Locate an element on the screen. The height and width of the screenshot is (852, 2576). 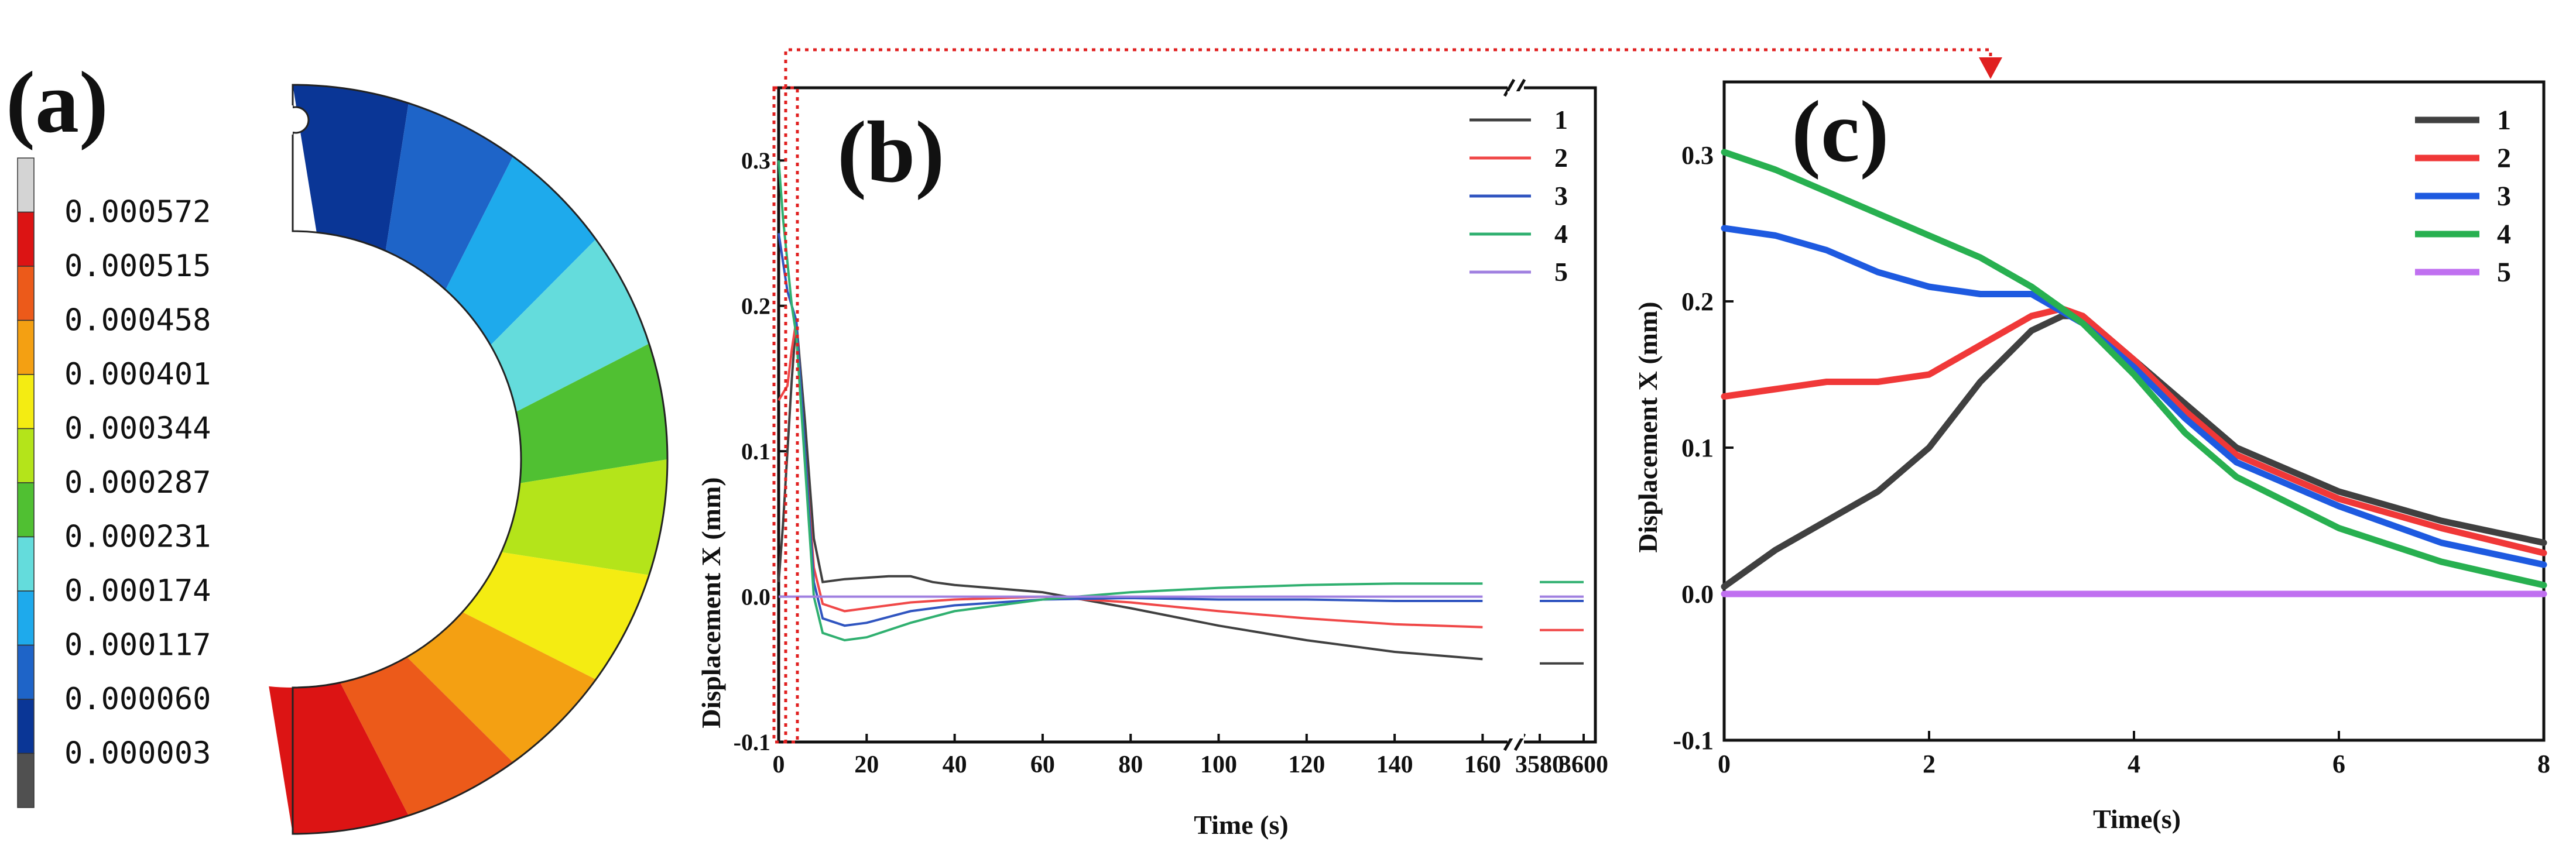
chart-b-series-3-line is located at coordinates (1130, 430).